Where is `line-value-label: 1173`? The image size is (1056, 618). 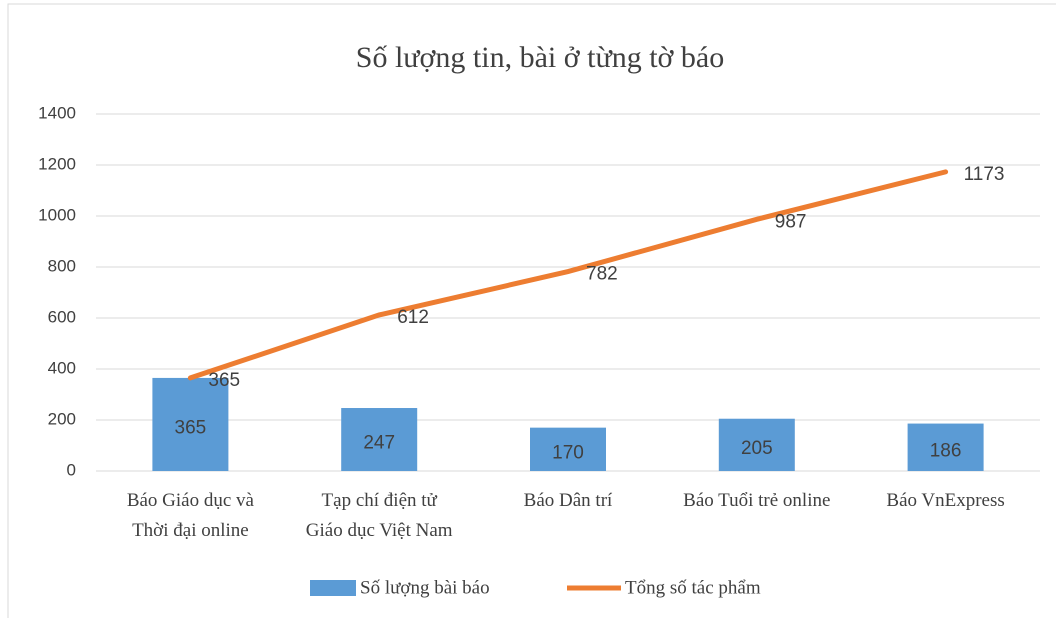 line-value-label: 1173 is located at coordinates (984, 174).